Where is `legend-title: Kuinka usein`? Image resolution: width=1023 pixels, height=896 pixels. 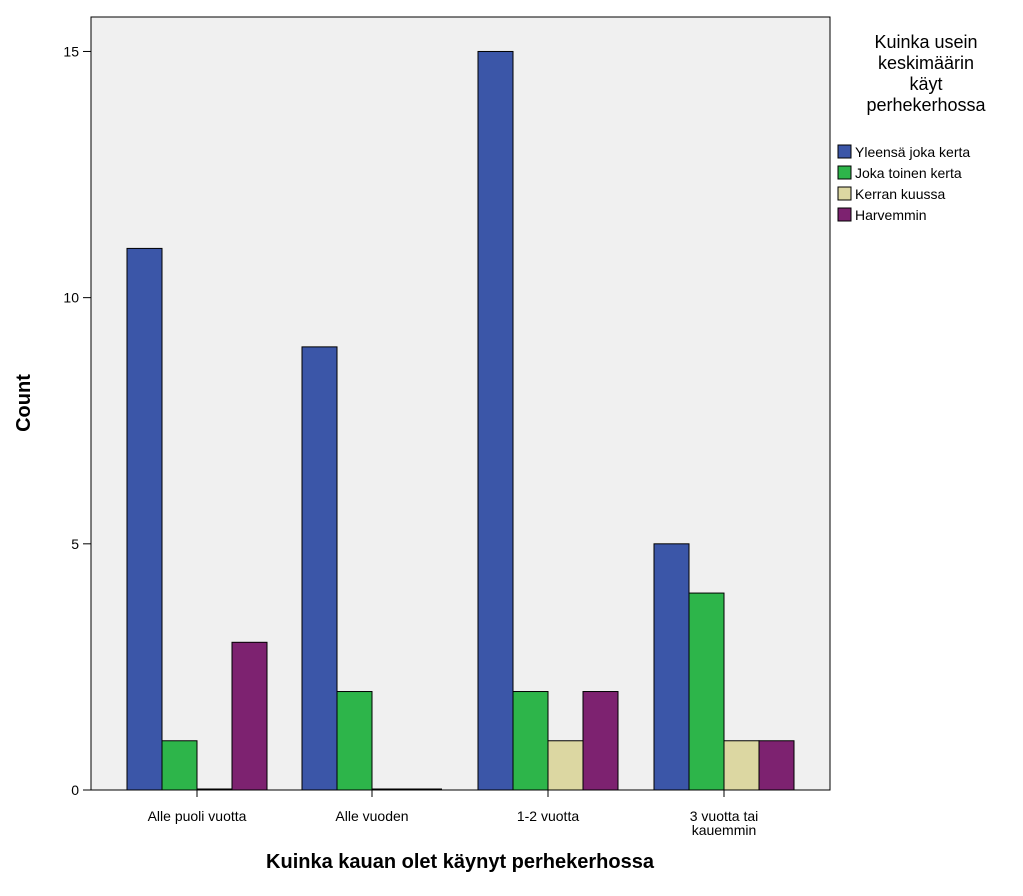 legend-title: Kuinka usein is located at coordinates (925, 42).